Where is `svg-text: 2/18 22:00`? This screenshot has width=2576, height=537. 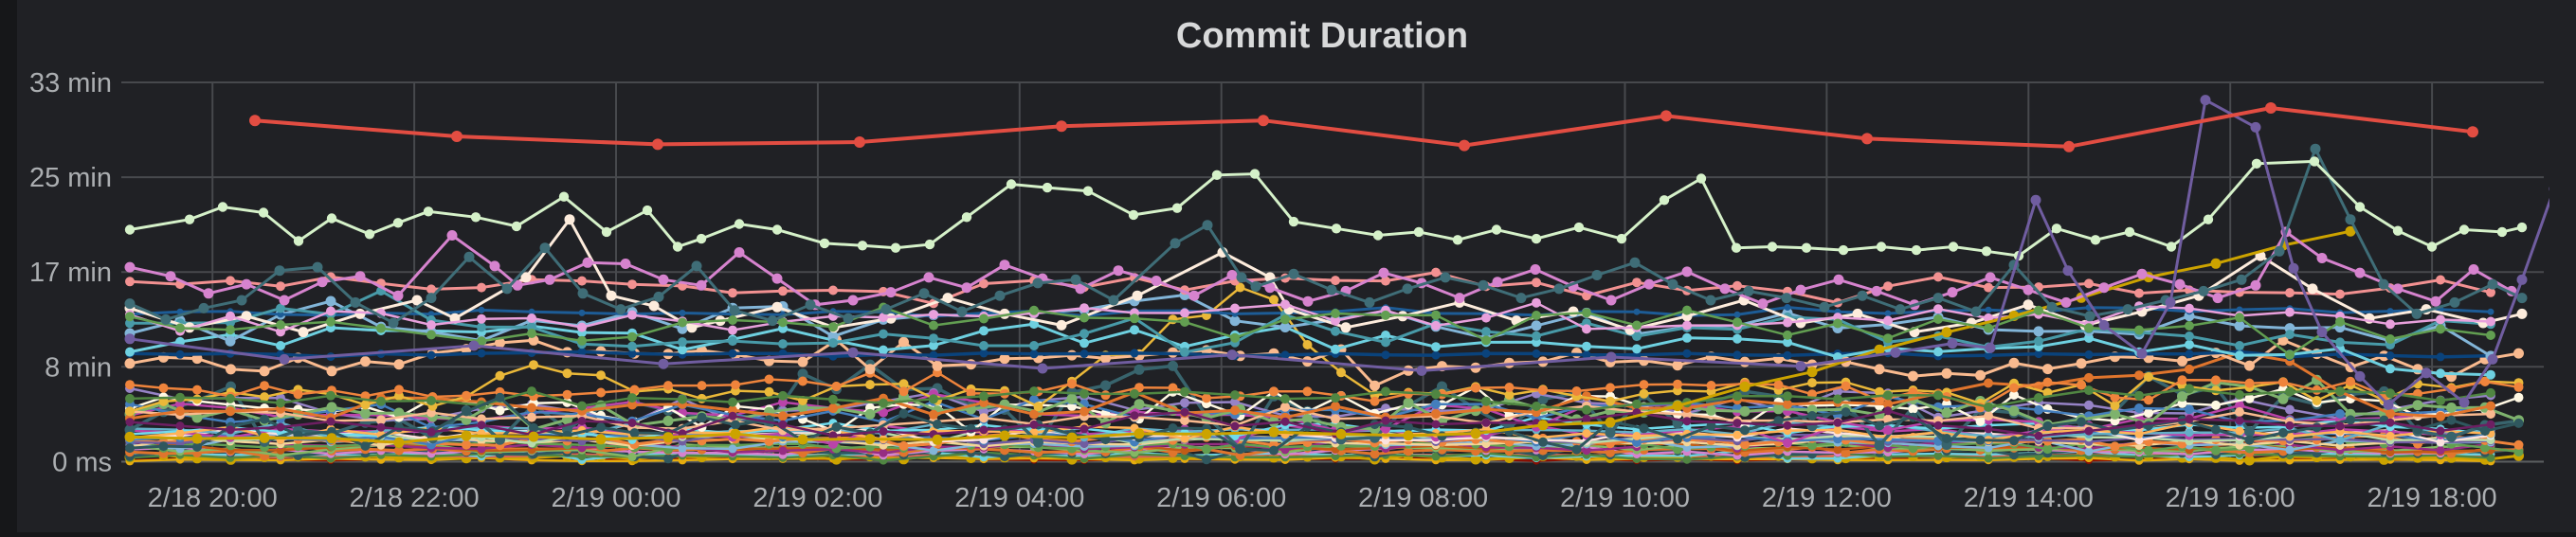 svg-text: 2/18 22:00 is located at coordinates (415, 498).